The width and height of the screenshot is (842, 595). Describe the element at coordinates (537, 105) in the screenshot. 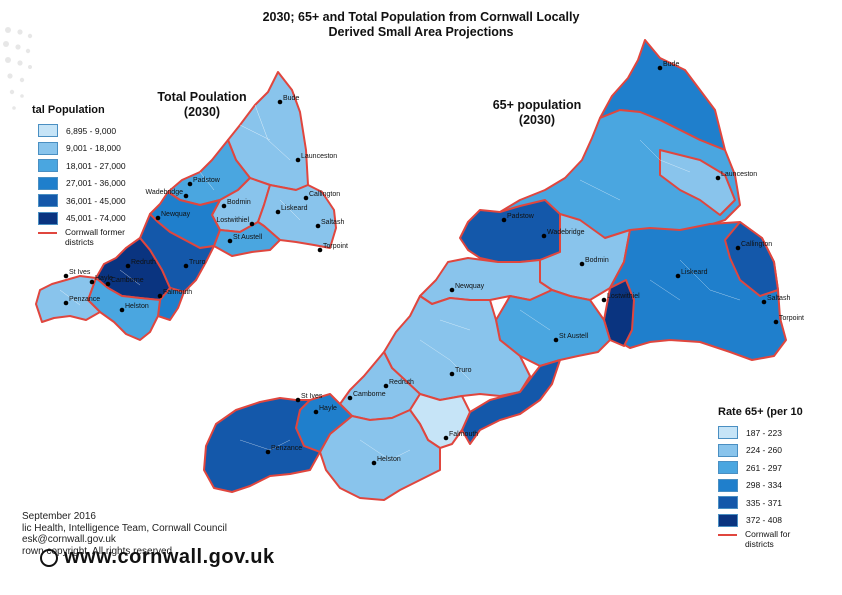

I see `right-map-title-line1: 65+ population` at that location.